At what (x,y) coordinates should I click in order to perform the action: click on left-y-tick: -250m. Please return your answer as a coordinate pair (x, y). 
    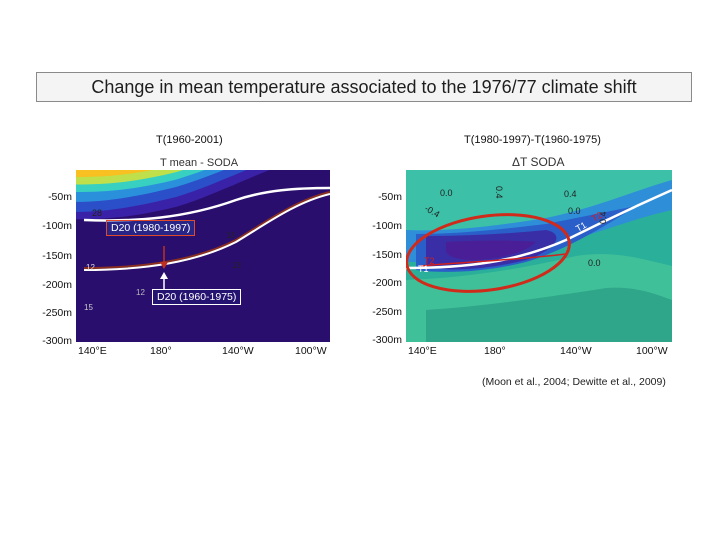
    Looking at the image, I should click on (57, 313).